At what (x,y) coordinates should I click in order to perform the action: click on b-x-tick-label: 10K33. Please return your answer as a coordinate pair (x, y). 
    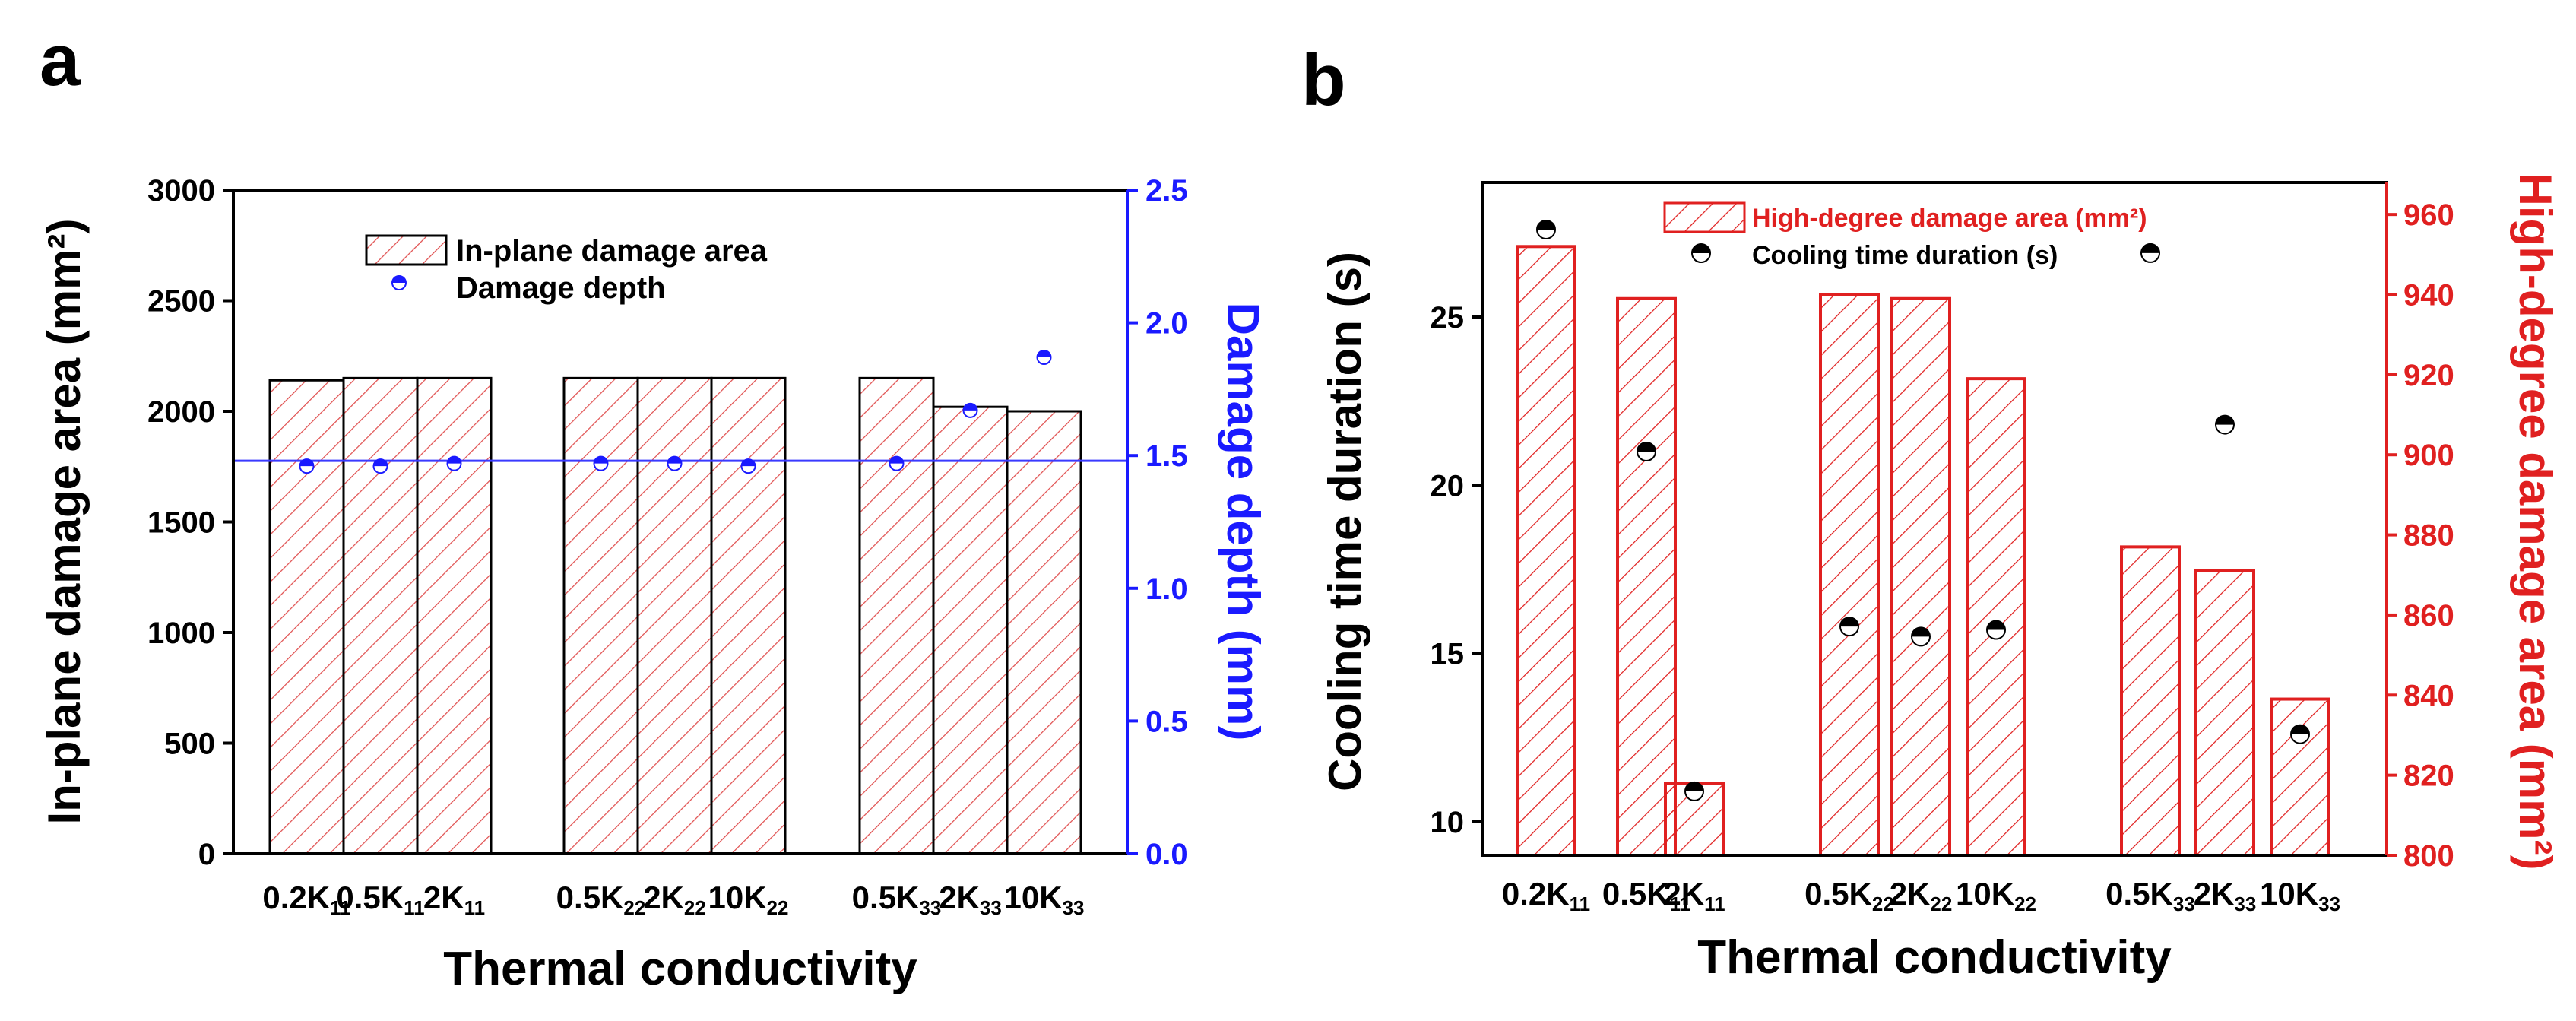
    Looking at the image, I should click on (2300, 896).